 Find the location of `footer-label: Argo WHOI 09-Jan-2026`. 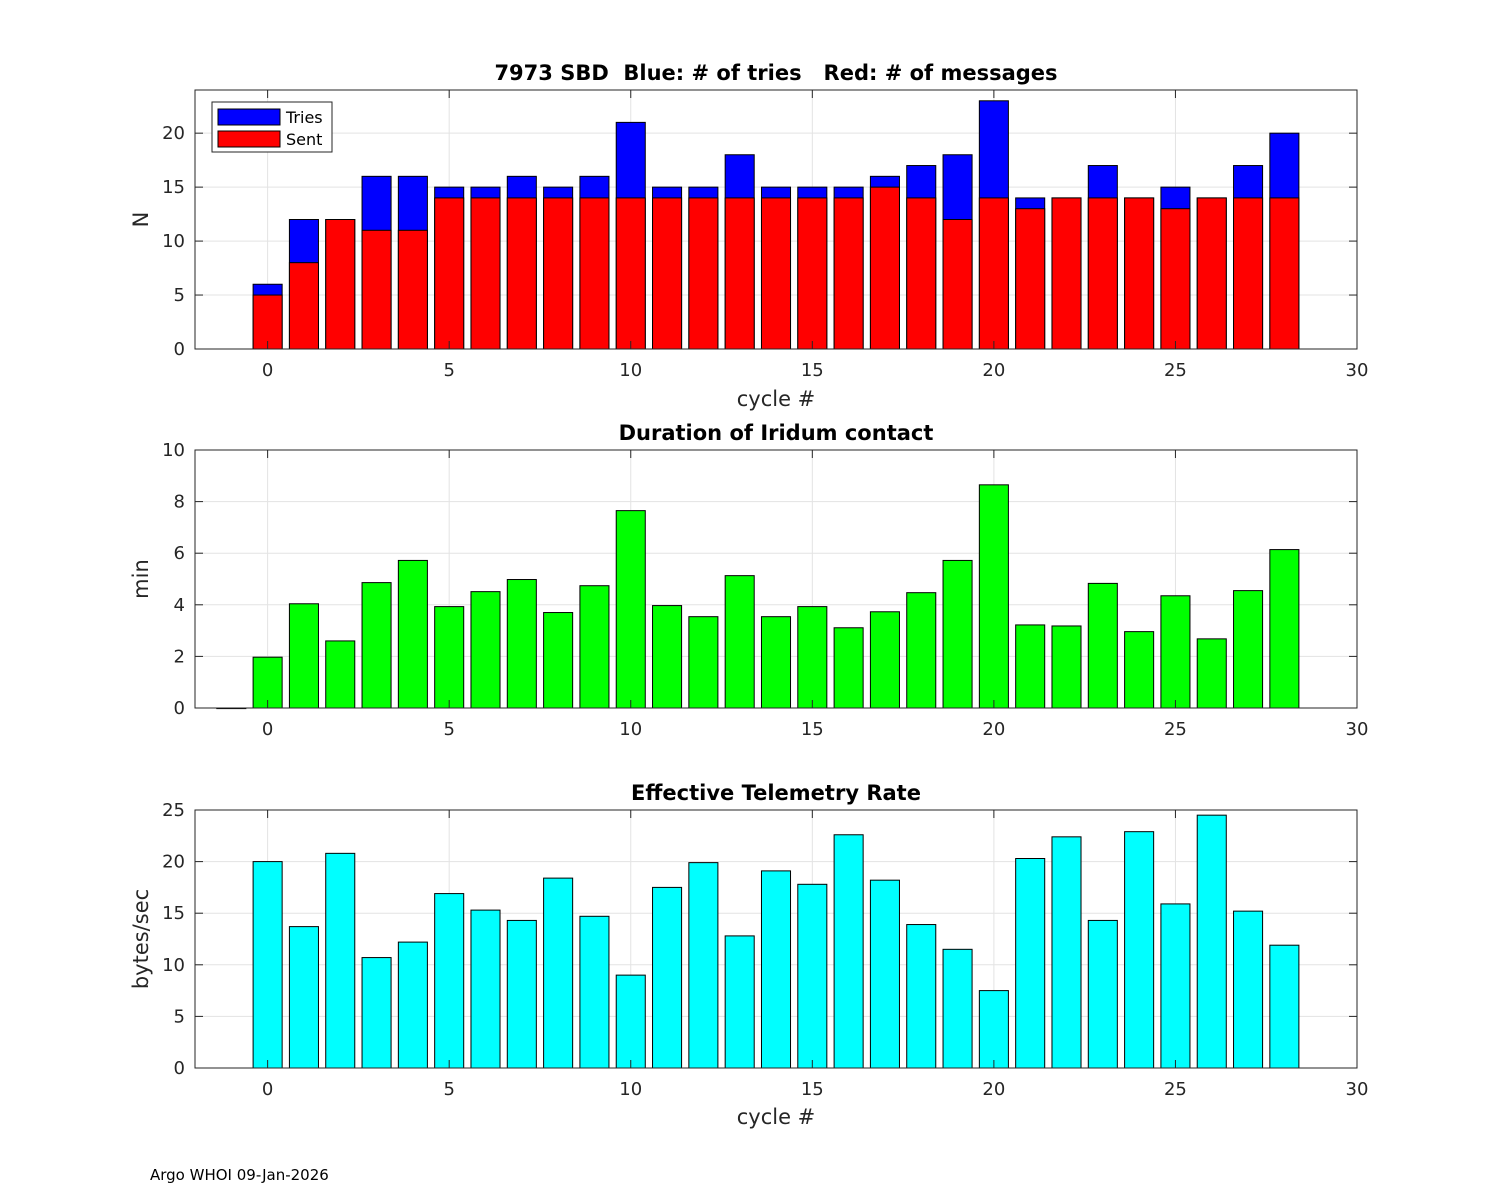

footer-label: Argo WHOI 09-Jan-2026 is located at coordinates (239, 1175).